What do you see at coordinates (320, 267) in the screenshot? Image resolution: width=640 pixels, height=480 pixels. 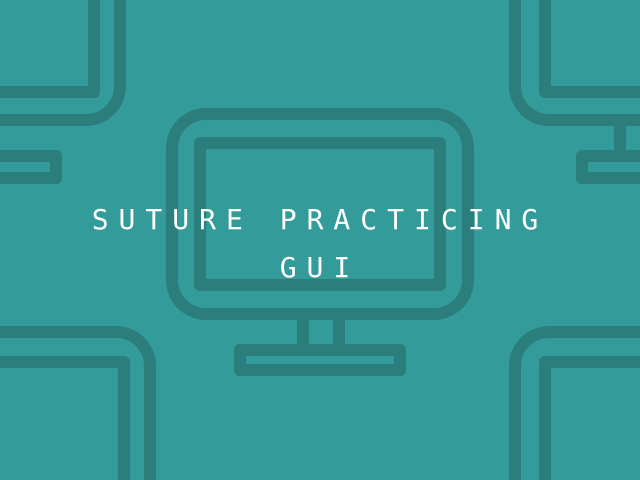 I see `title-line-2: GUI` at bounding box center [320, 267].